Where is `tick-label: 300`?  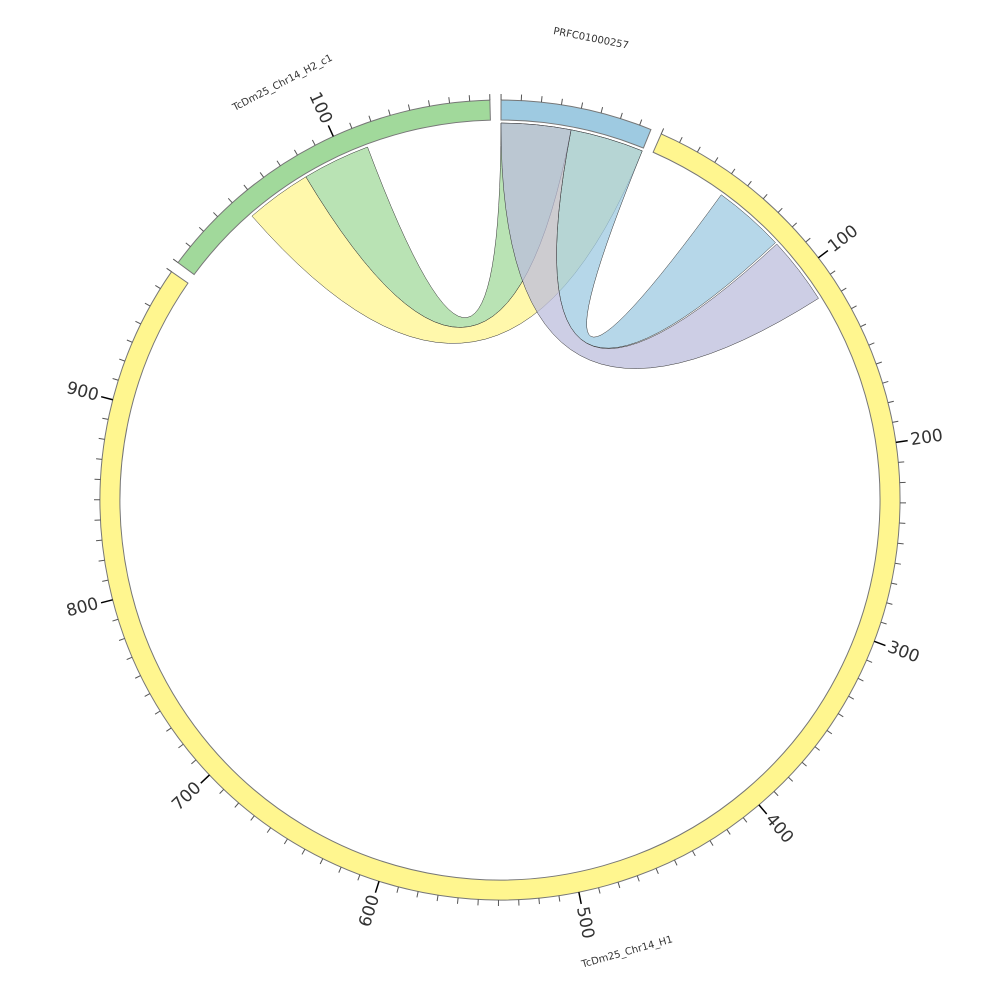 tick-label: 300 is located at coordinates (903, 652).